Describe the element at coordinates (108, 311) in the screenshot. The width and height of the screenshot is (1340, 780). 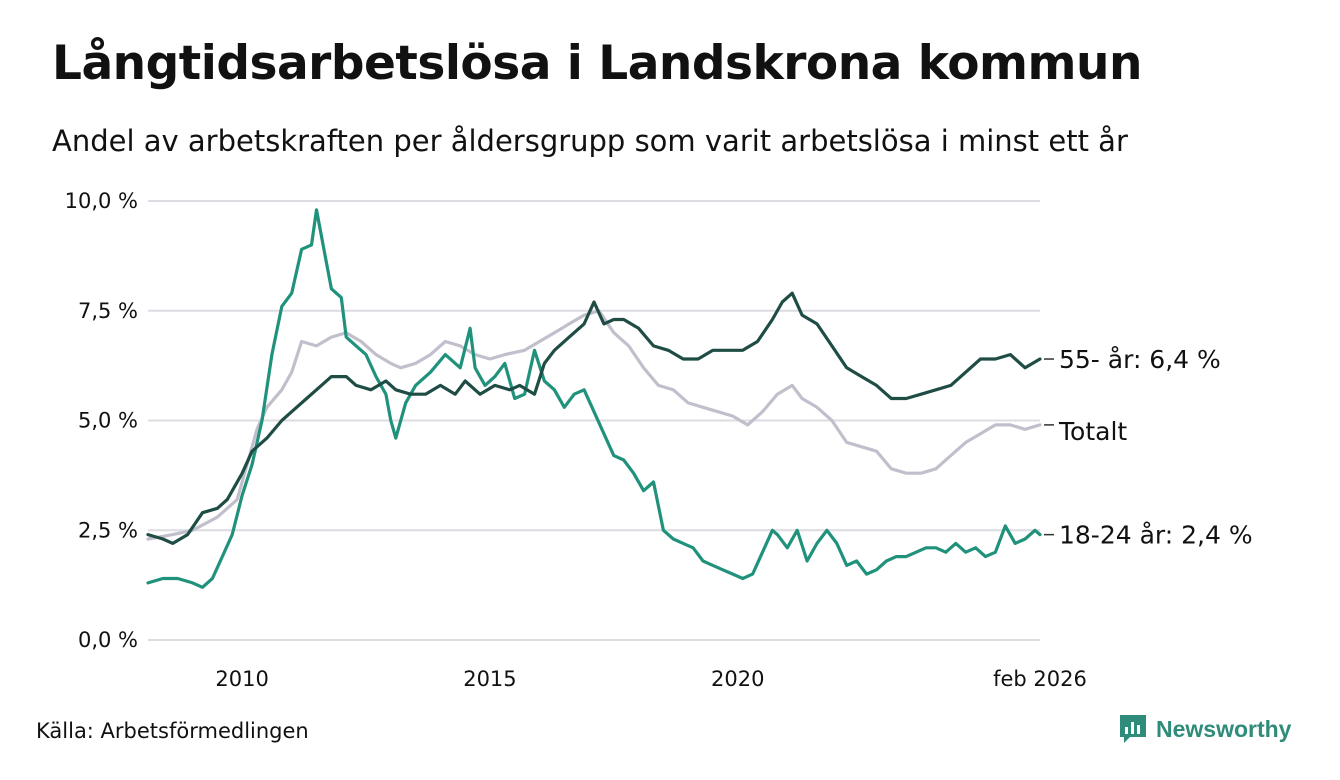
I see `y-tick-label: 7,5 %` at that location.